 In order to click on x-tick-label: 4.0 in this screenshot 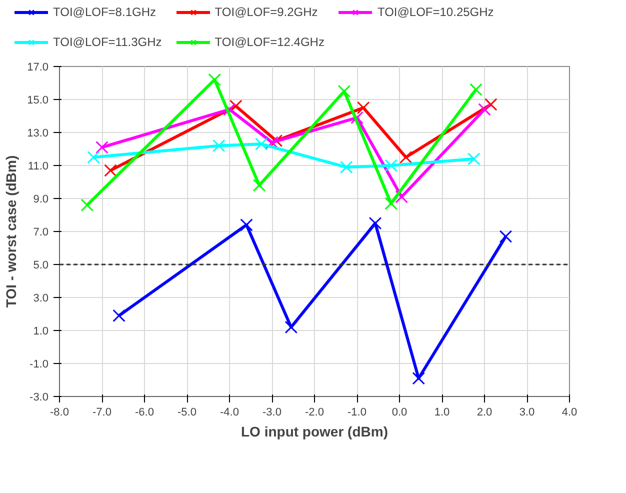, I will do `click(570, 412)`.